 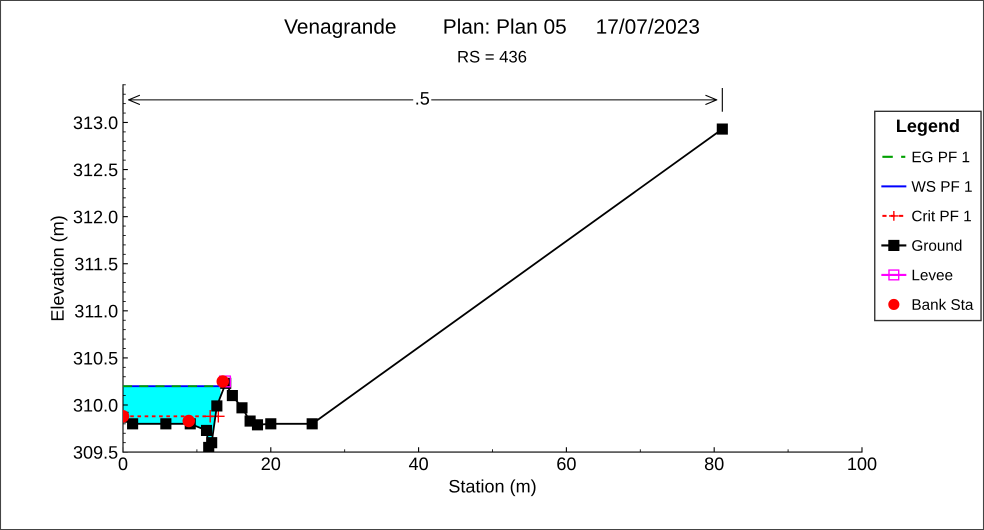 I want to click on y-tick-label: 311.5, so click(x=96, y=264).